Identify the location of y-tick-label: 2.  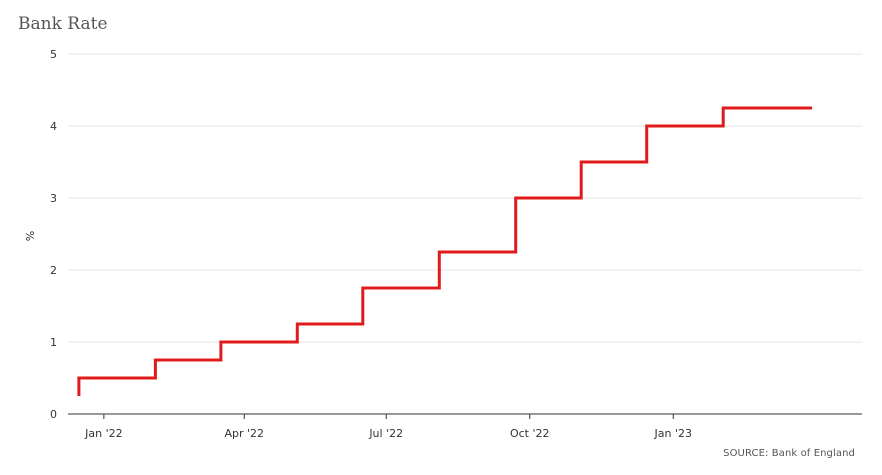
(53, 270).